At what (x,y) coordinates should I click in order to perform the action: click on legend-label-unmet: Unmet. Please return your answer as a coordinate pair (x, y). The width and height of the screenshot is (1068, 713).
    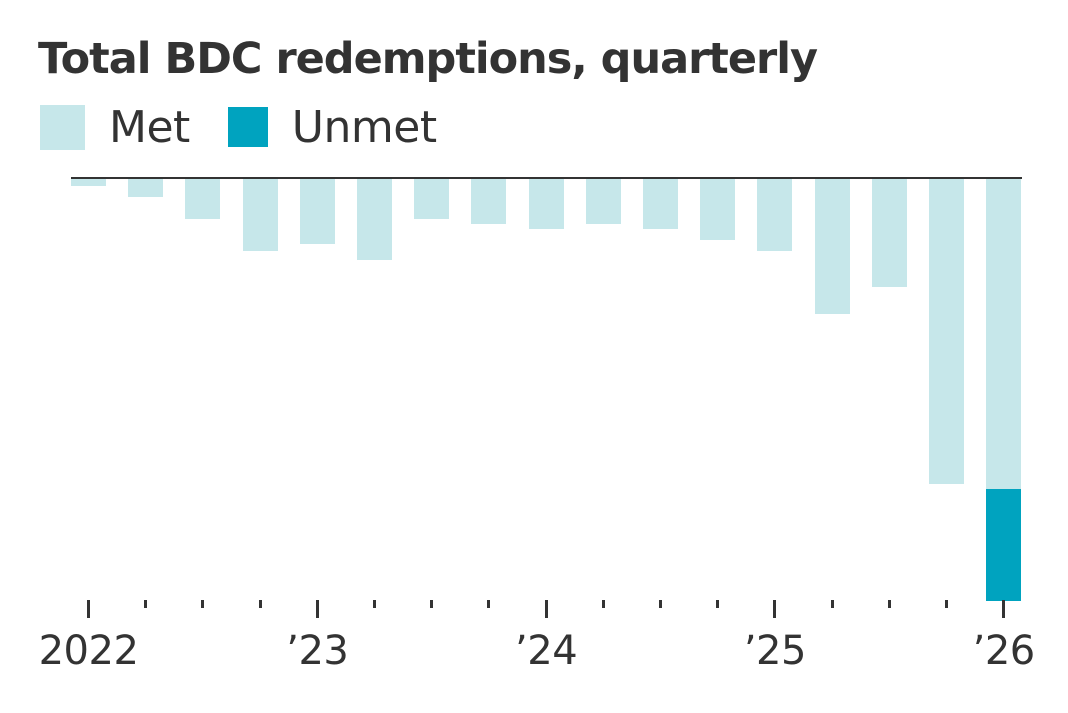
    Looking at the image, I should click on (364, 127).